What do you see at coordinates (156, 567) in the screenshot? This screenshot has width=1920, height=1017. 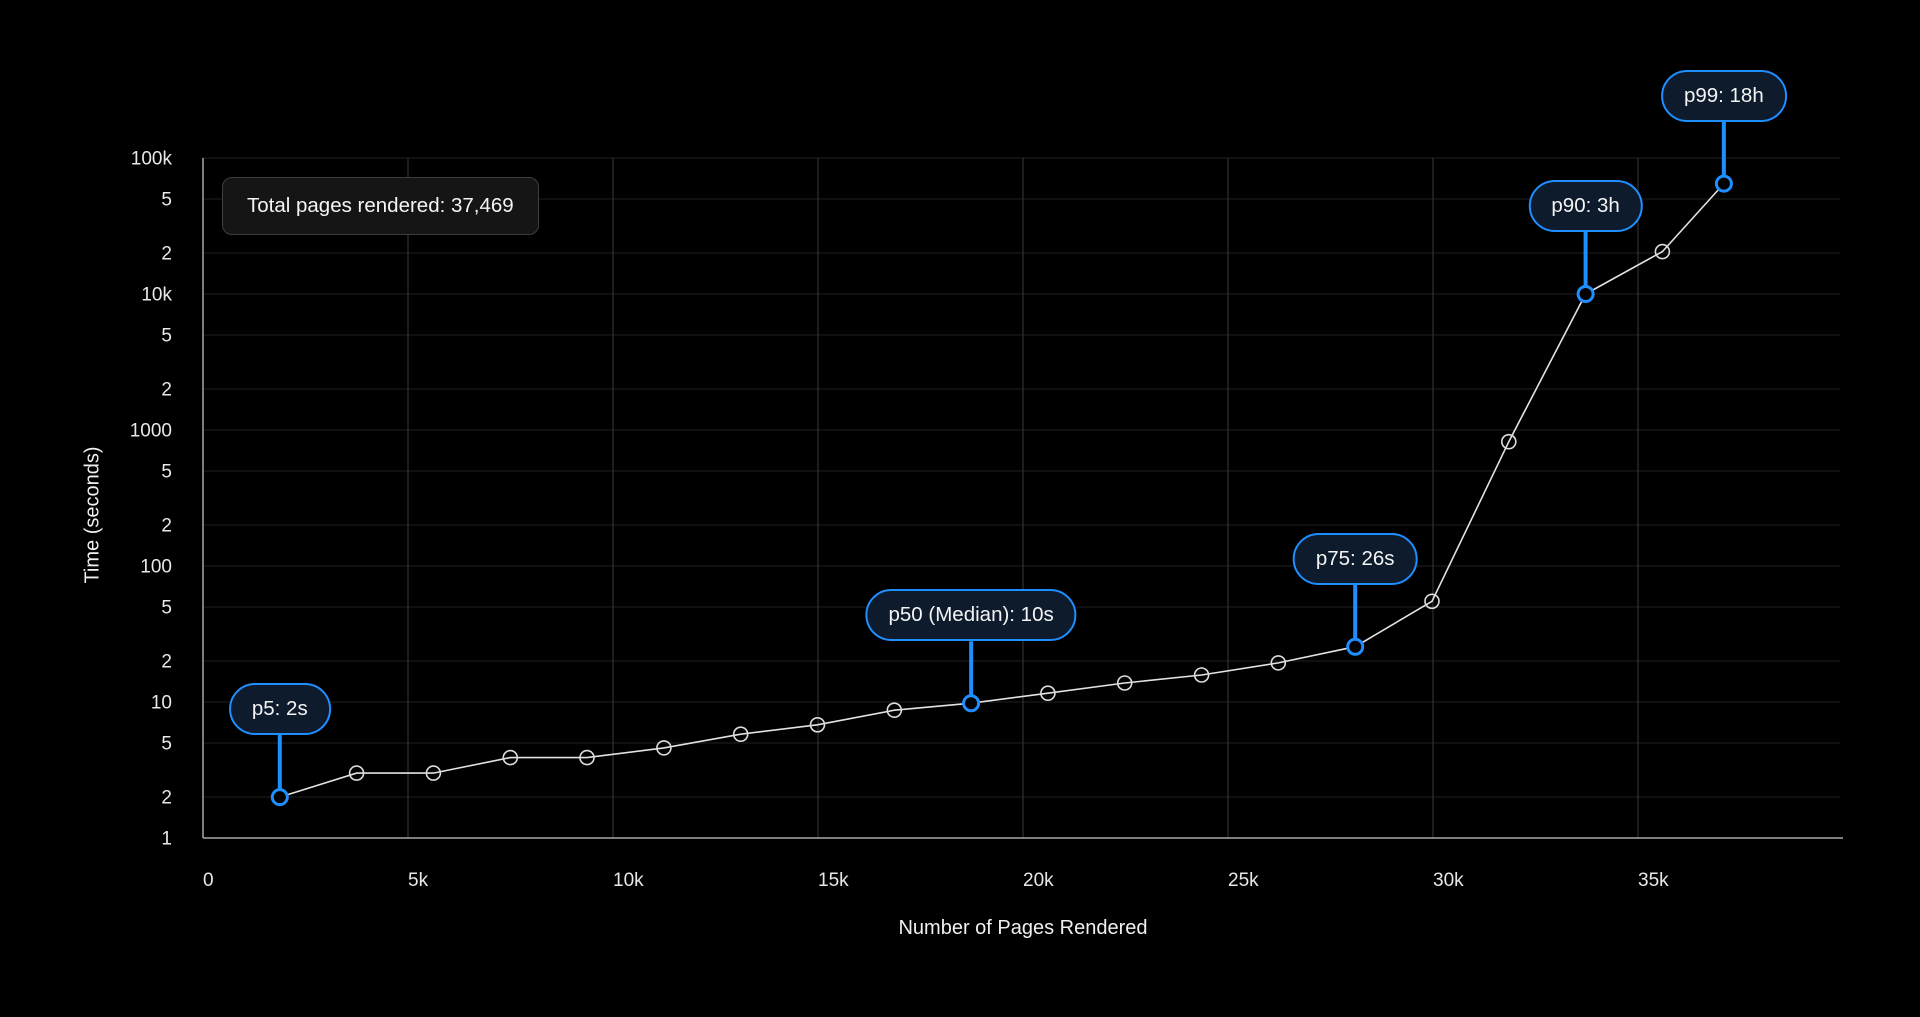 I see `y-tick-label: 100` at bounding box center [156, 567].